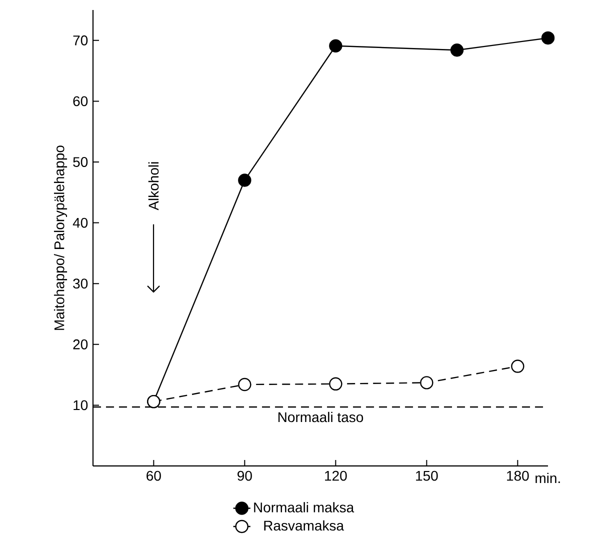  Describe the element at coordinates (427, 475) in the screenshot. I see `x-tick-label: 150` at that location.